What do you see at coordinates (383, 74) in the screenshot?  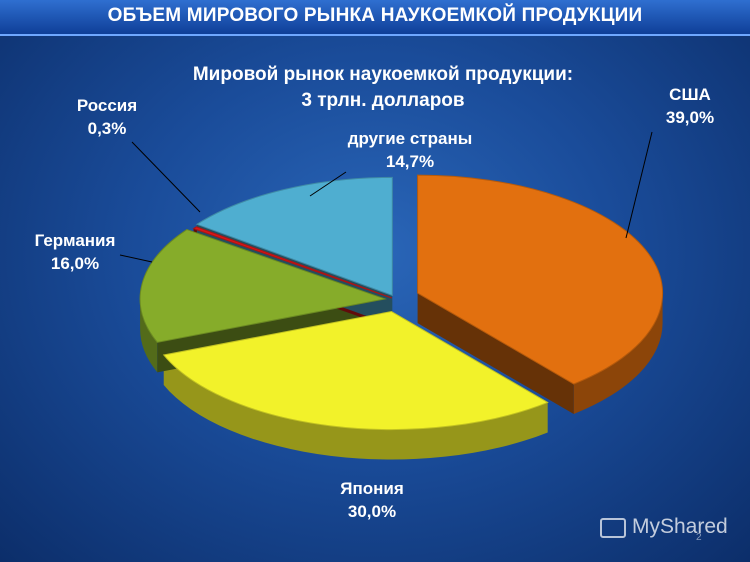 I see `chart-title: Мировой рынок наукоемкой продукции:` at bounding box center [383, 74].